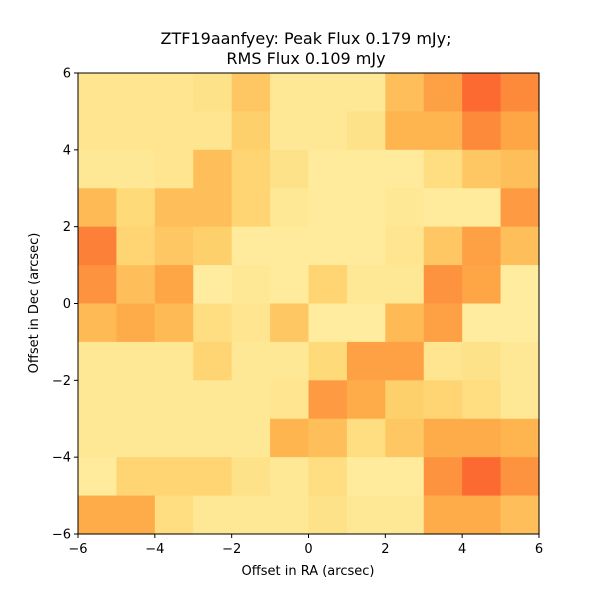 This screenshot has width=600, height=600. Describe the element at coordinates (308, 549) in the screenshot. I see `x-tick-label: 0` at that location.